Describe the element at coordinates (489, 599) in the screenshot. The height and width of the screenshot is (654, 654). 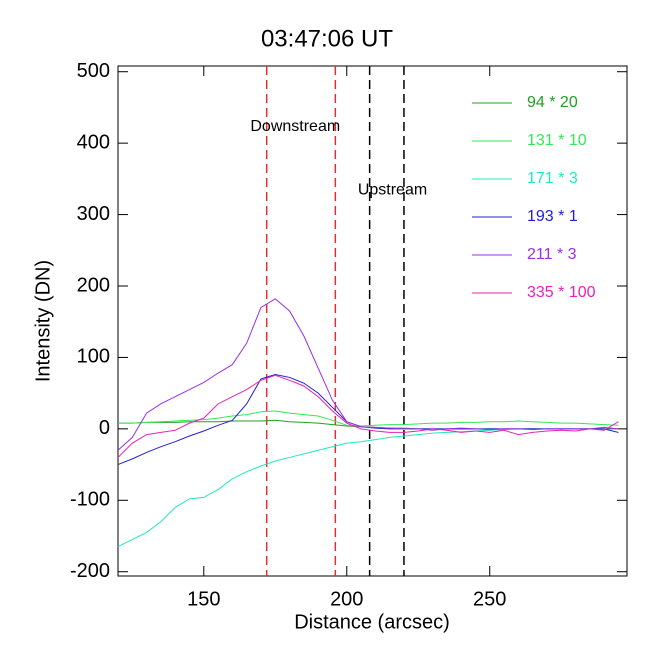
I see `x-tick-label: 250` at that location.